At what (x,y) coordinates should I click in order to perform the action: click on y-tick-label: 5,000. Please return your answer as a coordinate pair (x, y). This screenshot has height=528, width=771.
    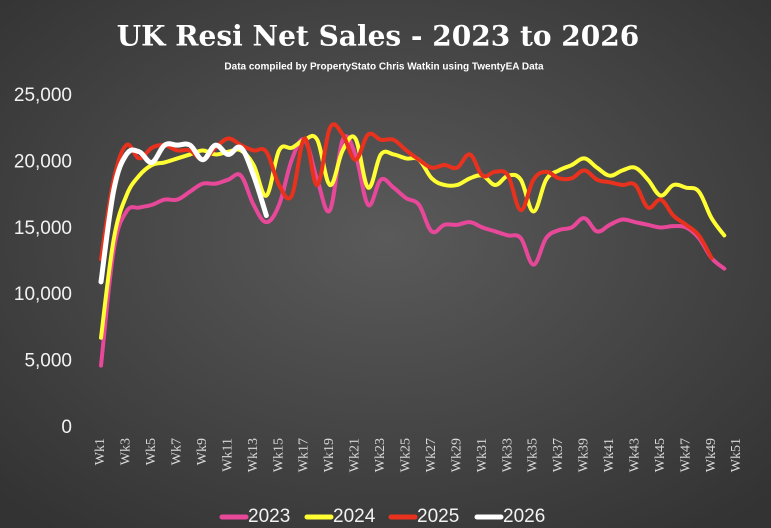
    Looking at the image, I should click on (48, 361).